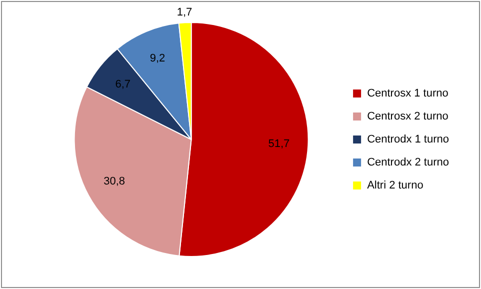 The image size is (481, 289). I want to click on data-label: 9,2, so click(158, 58).